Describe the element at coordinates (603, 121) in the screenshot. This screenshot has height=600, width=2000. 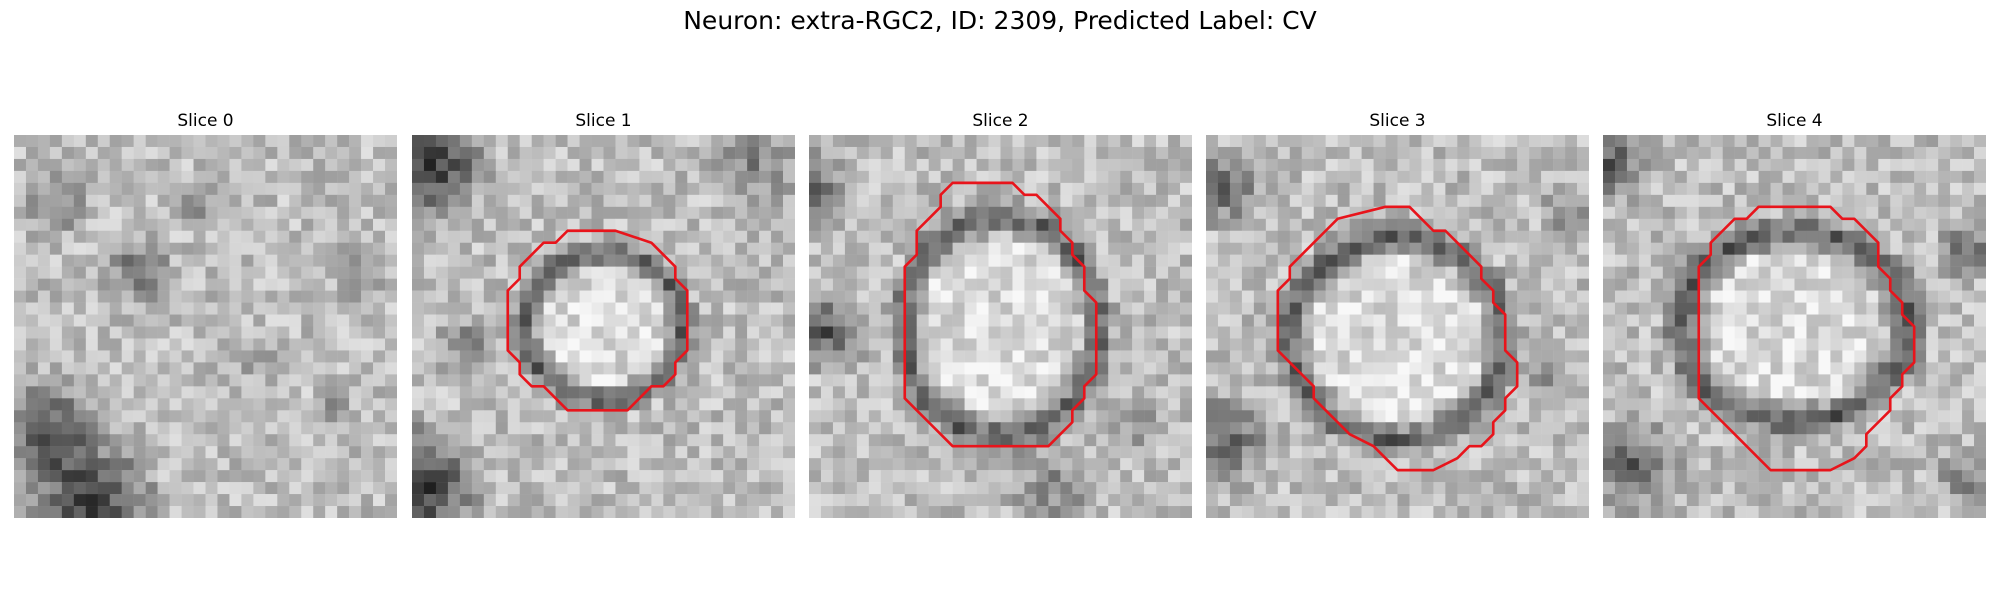
I see `slice-title: Slice 1` at that location.